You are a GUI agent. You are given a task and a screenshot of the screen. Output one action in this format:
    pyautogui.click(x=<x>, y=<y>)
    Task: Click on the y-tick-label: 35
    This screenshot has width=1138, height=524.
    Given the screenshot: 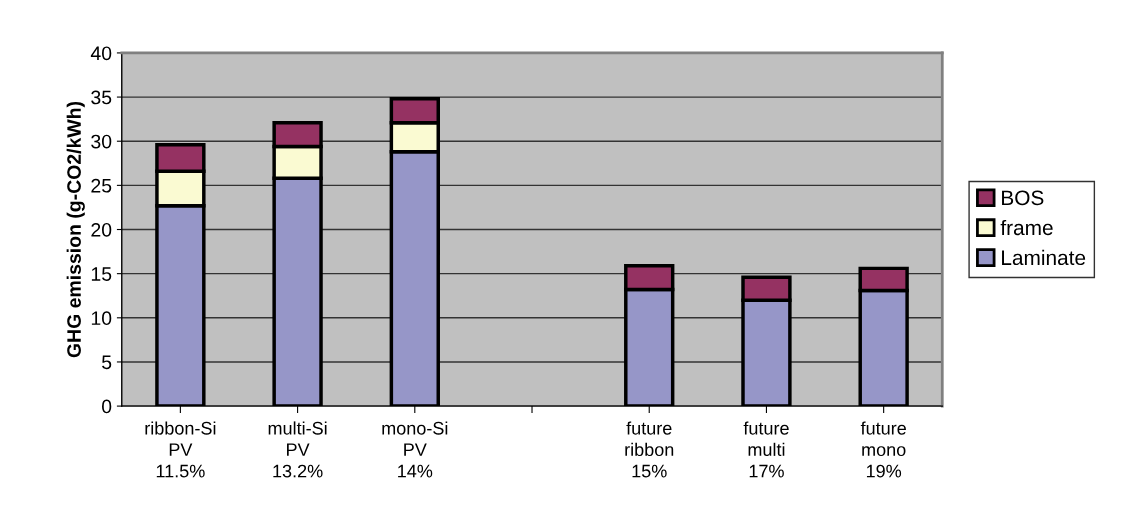 What is the action you would take?
    pyautogui.click(x=101, y=97)
    